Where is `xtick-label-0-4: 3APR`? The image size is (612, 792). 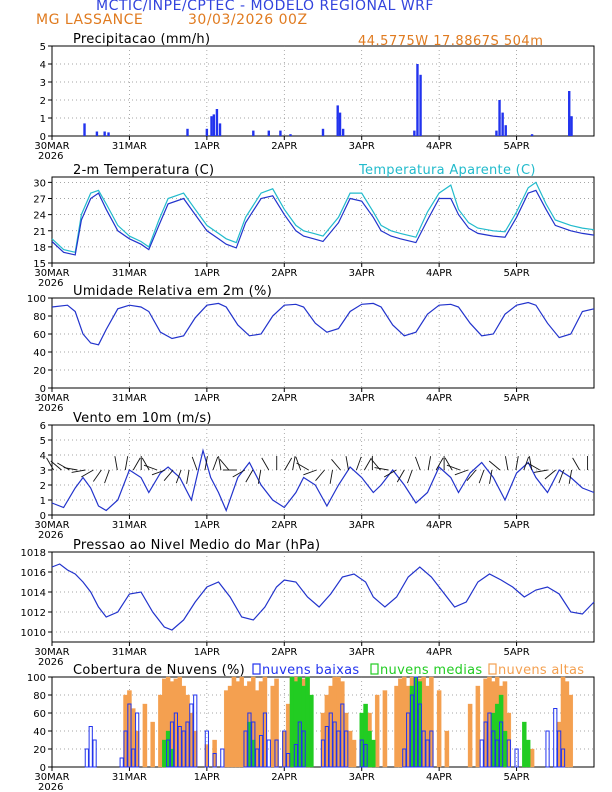
xtick-label-0-4: 3APR is located at coordinates (362, 146).